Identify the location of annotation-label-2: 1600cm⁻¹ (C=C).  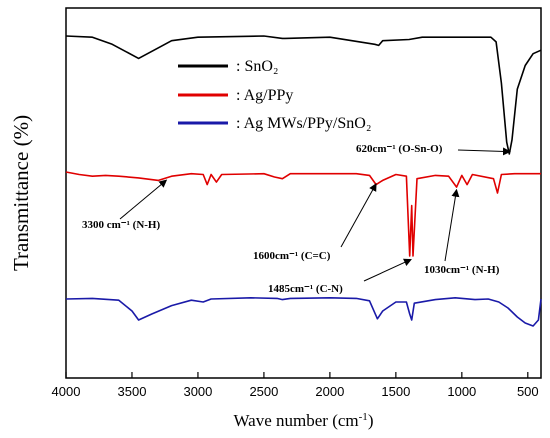
(292, 256).